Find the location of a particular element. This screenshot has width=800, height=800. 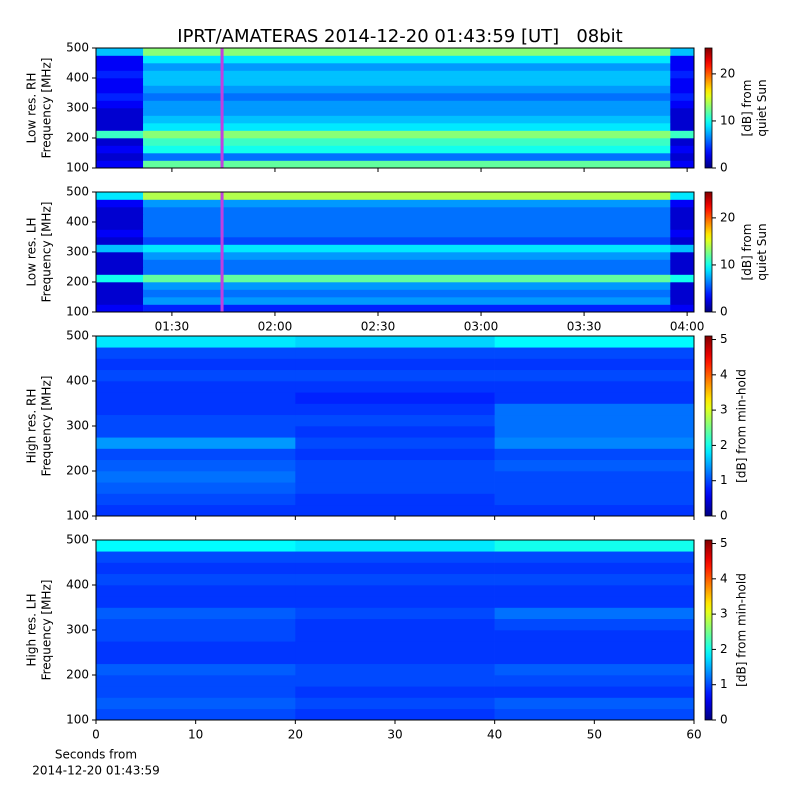

y-axis-label: High res. RH is located at coordinates (32, 426).